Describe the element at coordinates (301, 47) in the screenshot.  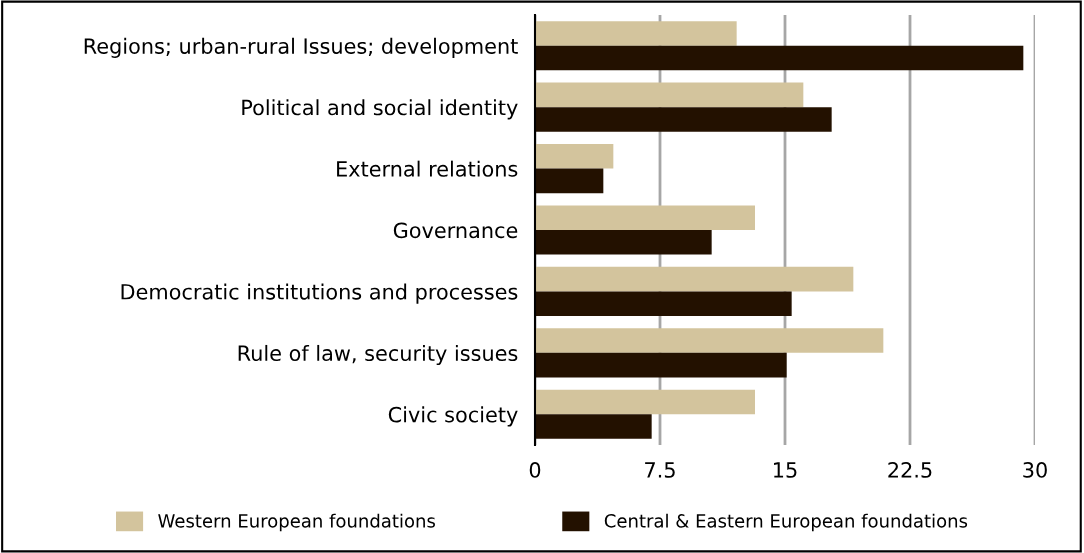
I see `y-tick-label: Regions; urban-rural Issues; development` at that location.